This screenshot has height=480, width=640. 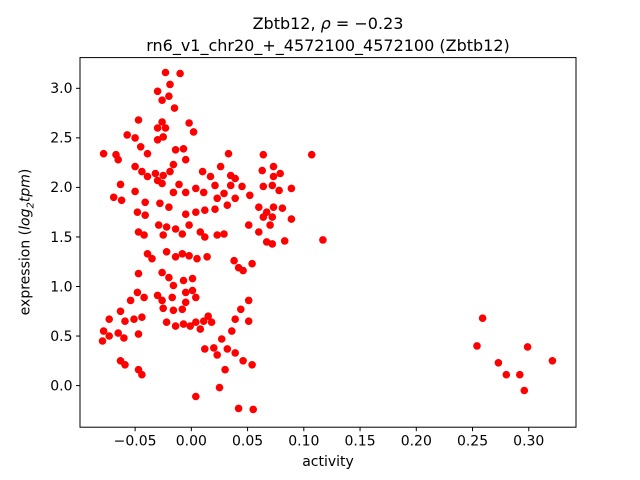 I want to click on y-tick-label: 2.5, so click(x=61, y=139).